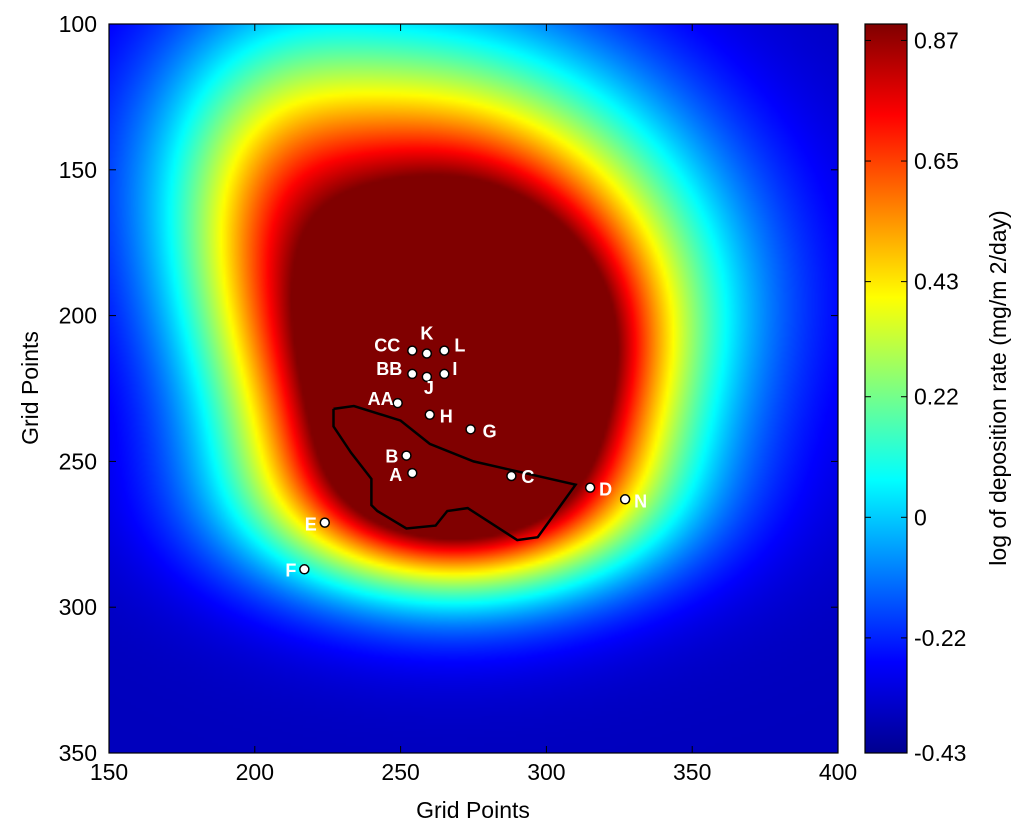 This screenshot has width=1024, height=833. What do you see at coordinates (473, 810) in the screenshot?
I see `x-axis-label: Grid Points` at bounding box center [473, 810].